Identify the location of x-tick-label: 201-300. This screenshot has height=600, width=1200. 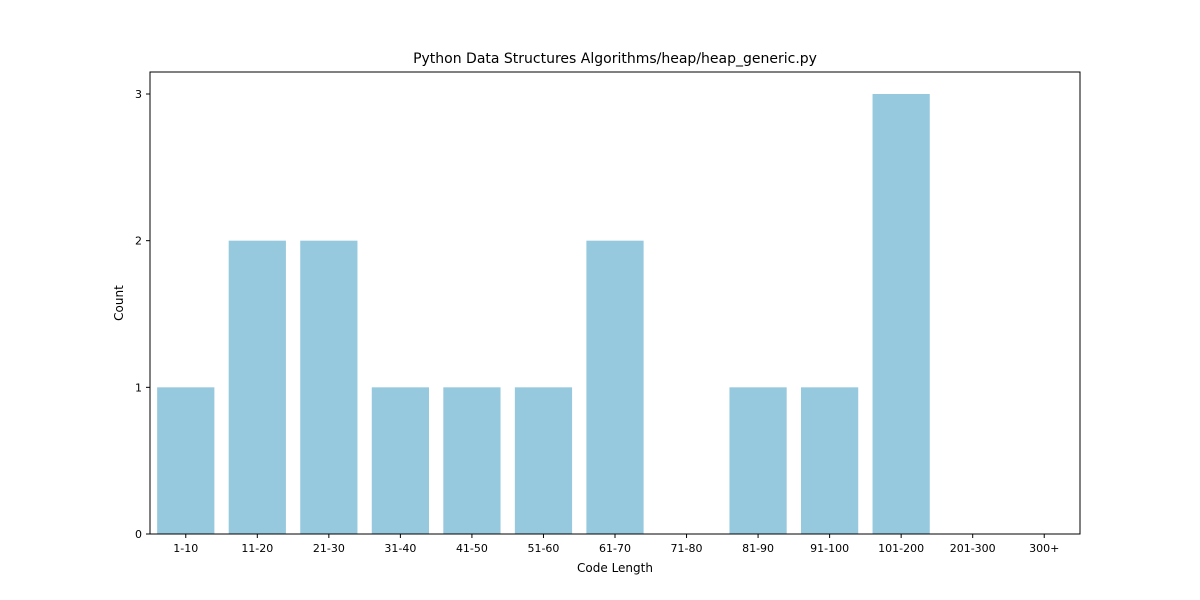
(973, 548).